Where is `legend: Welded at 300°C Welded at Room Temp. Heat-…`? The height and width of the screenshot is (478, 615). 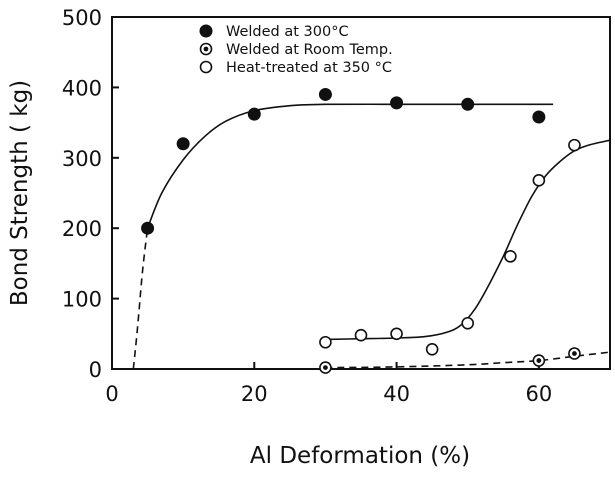
legend: Welded at 300°C Welded at Room Temp. Heat-… is located at coordinates (296, 50).